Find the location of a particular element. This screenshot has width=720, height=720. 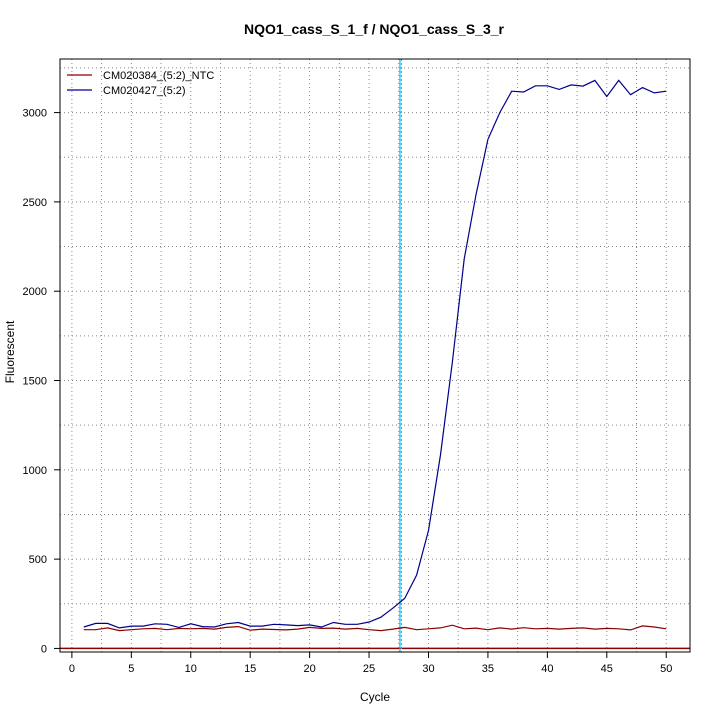

y-axis-label: Fluorescent is located at coordinates (10, 351).